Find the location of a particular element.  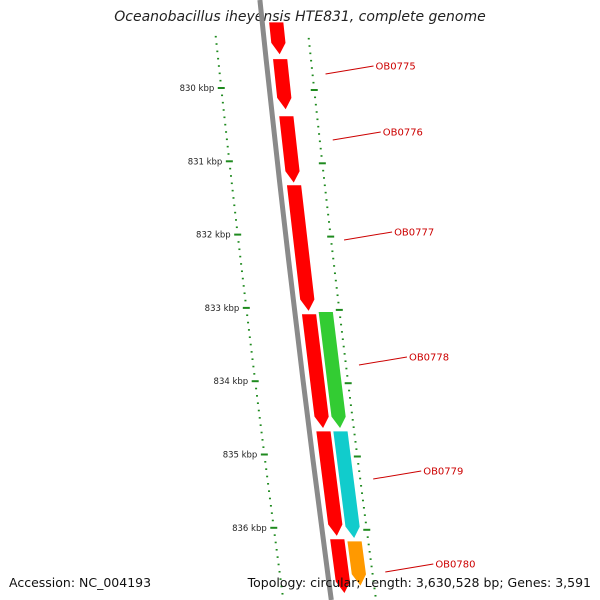

gene-arrow-ob0775 is located at coordinates (282, 84).